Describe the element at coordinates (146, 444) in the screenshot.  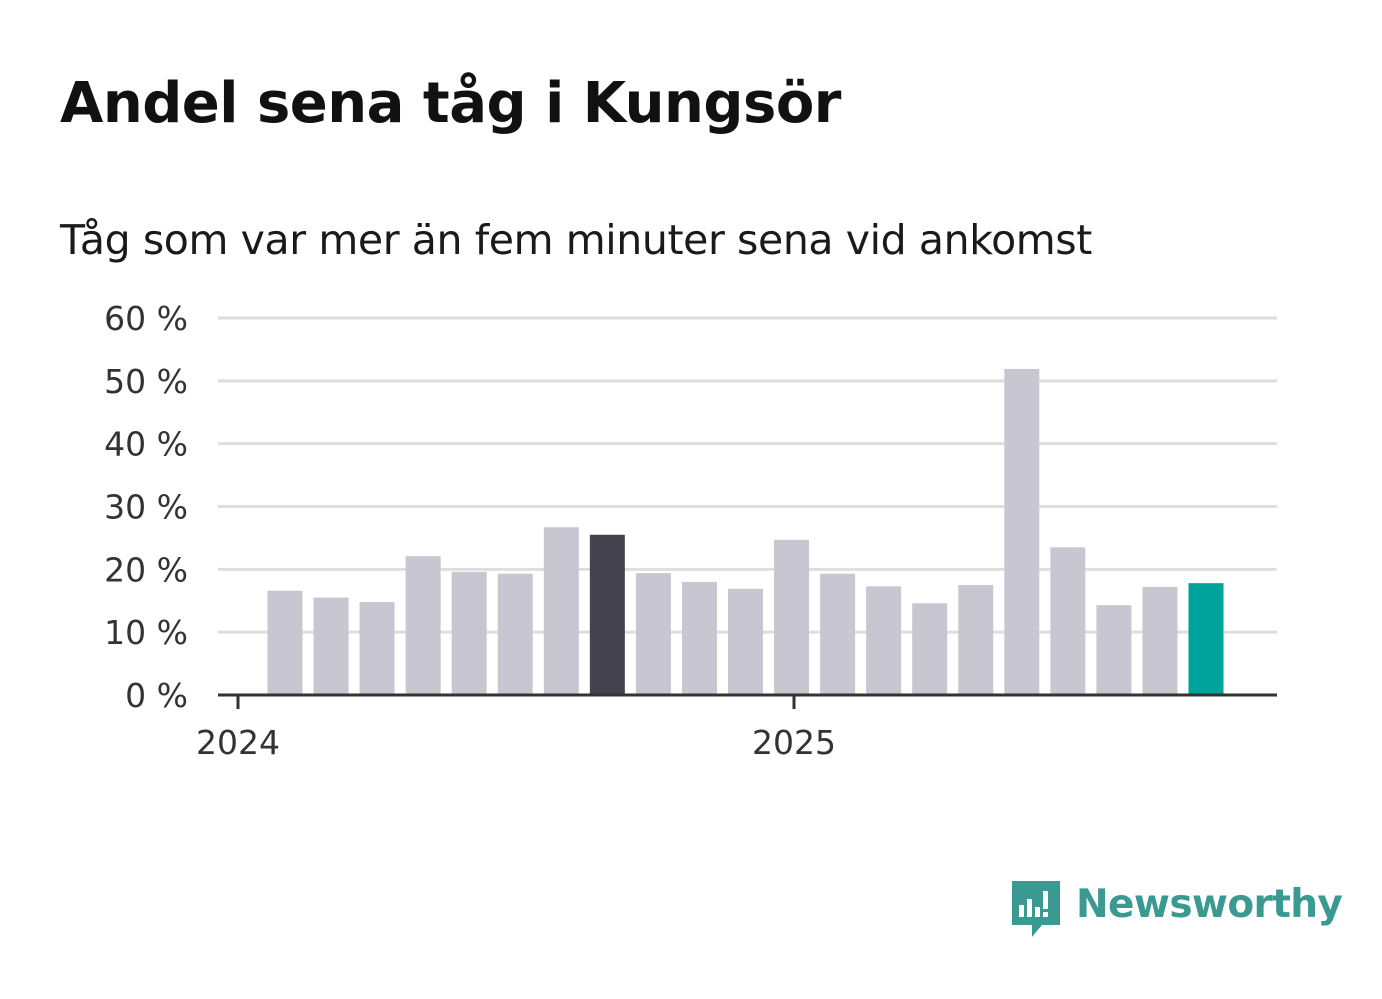
I see `y-tick-label-40: 40 %` at that location.